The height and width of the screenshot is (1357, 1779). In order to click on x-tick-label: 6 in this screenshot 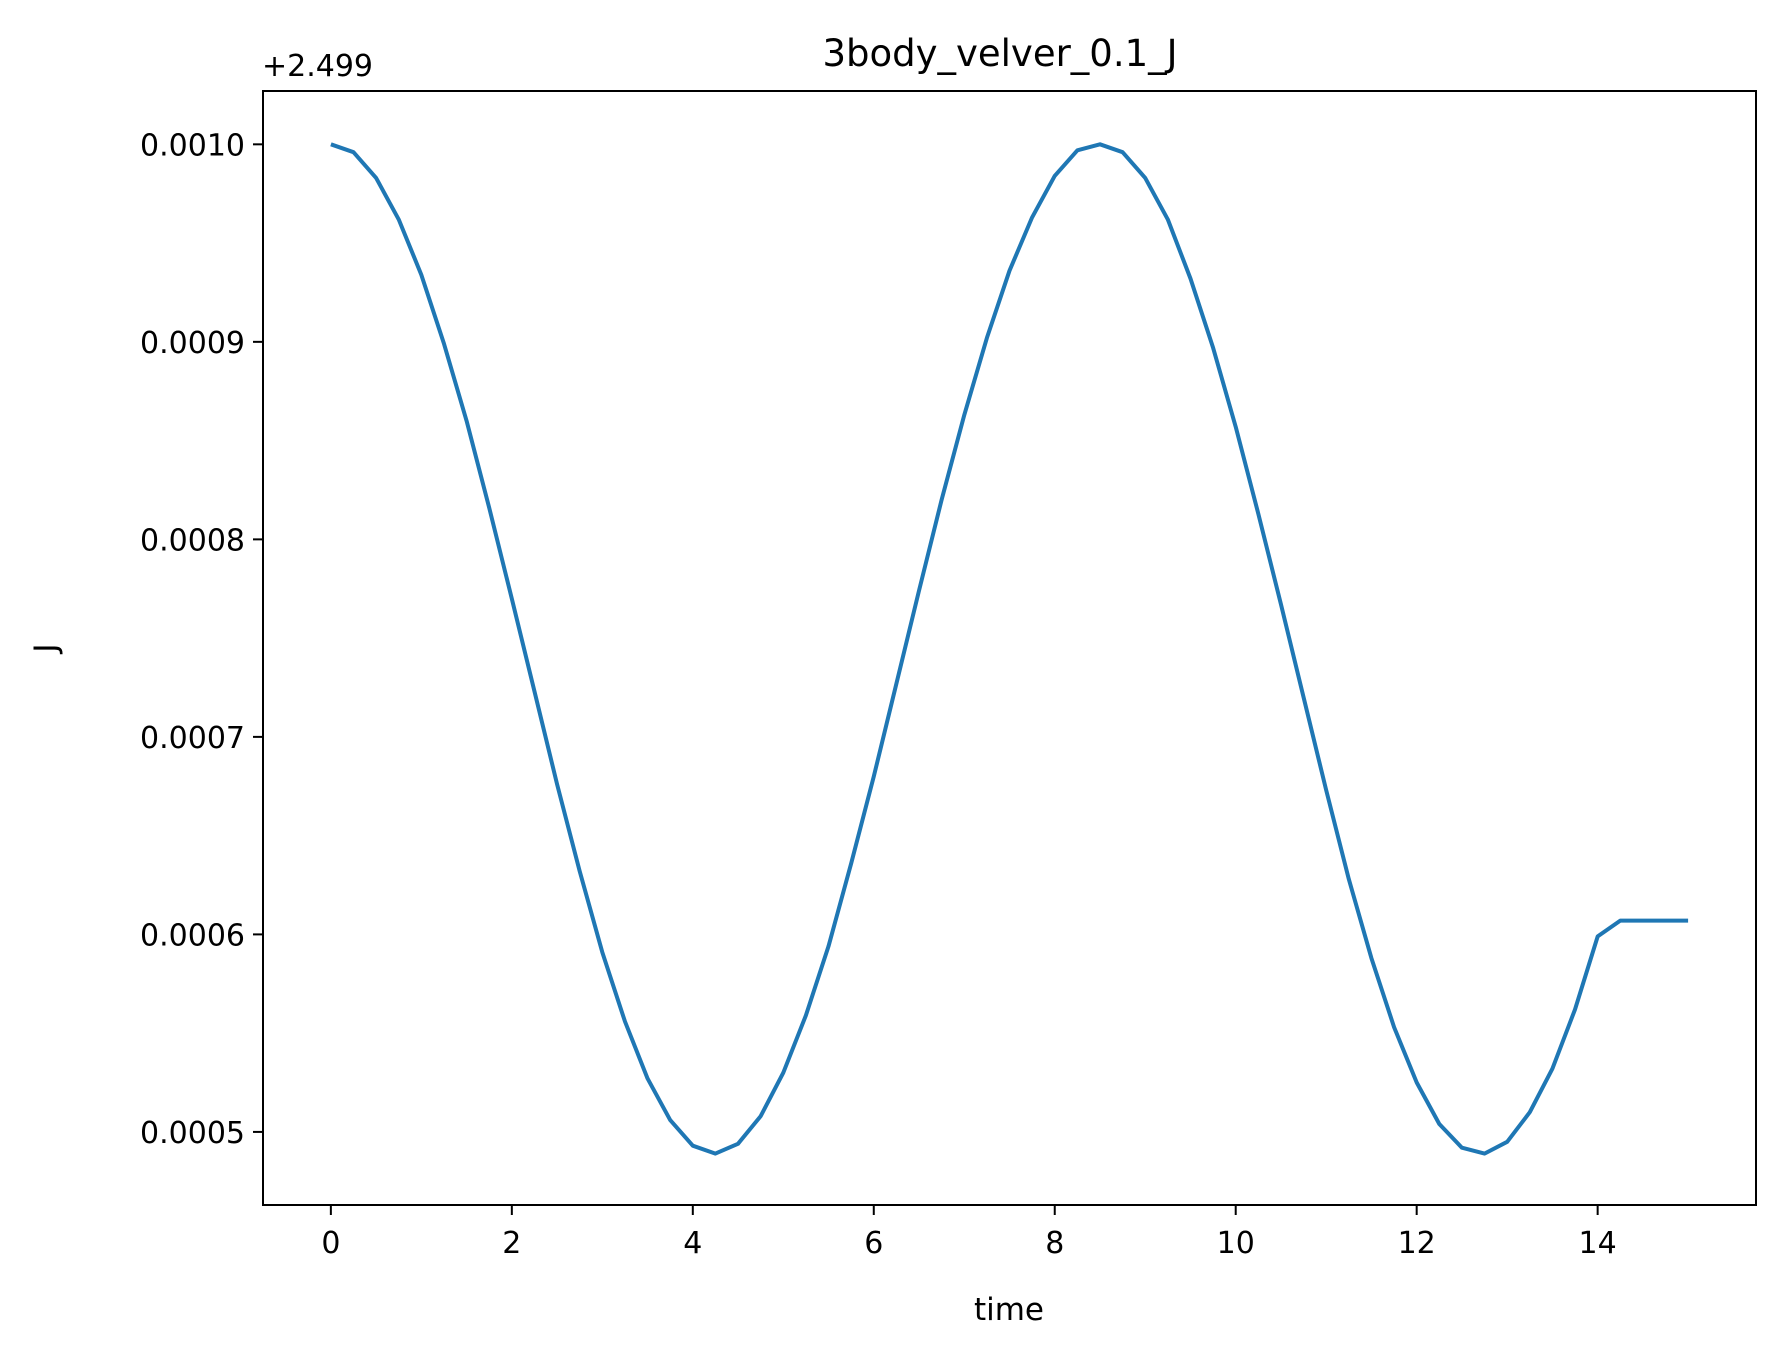, I will do `click(873, 1243)`.